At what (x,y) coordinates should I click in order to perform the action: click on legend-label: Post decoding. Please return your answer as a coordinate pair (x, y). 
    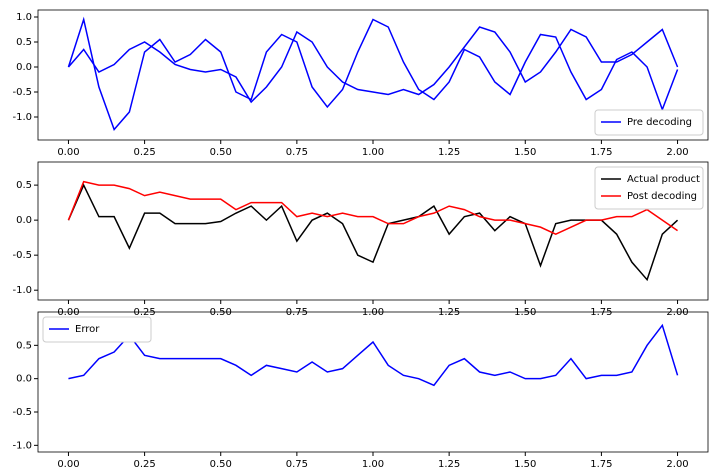
    Looking at the image, I should click on (662, 196).